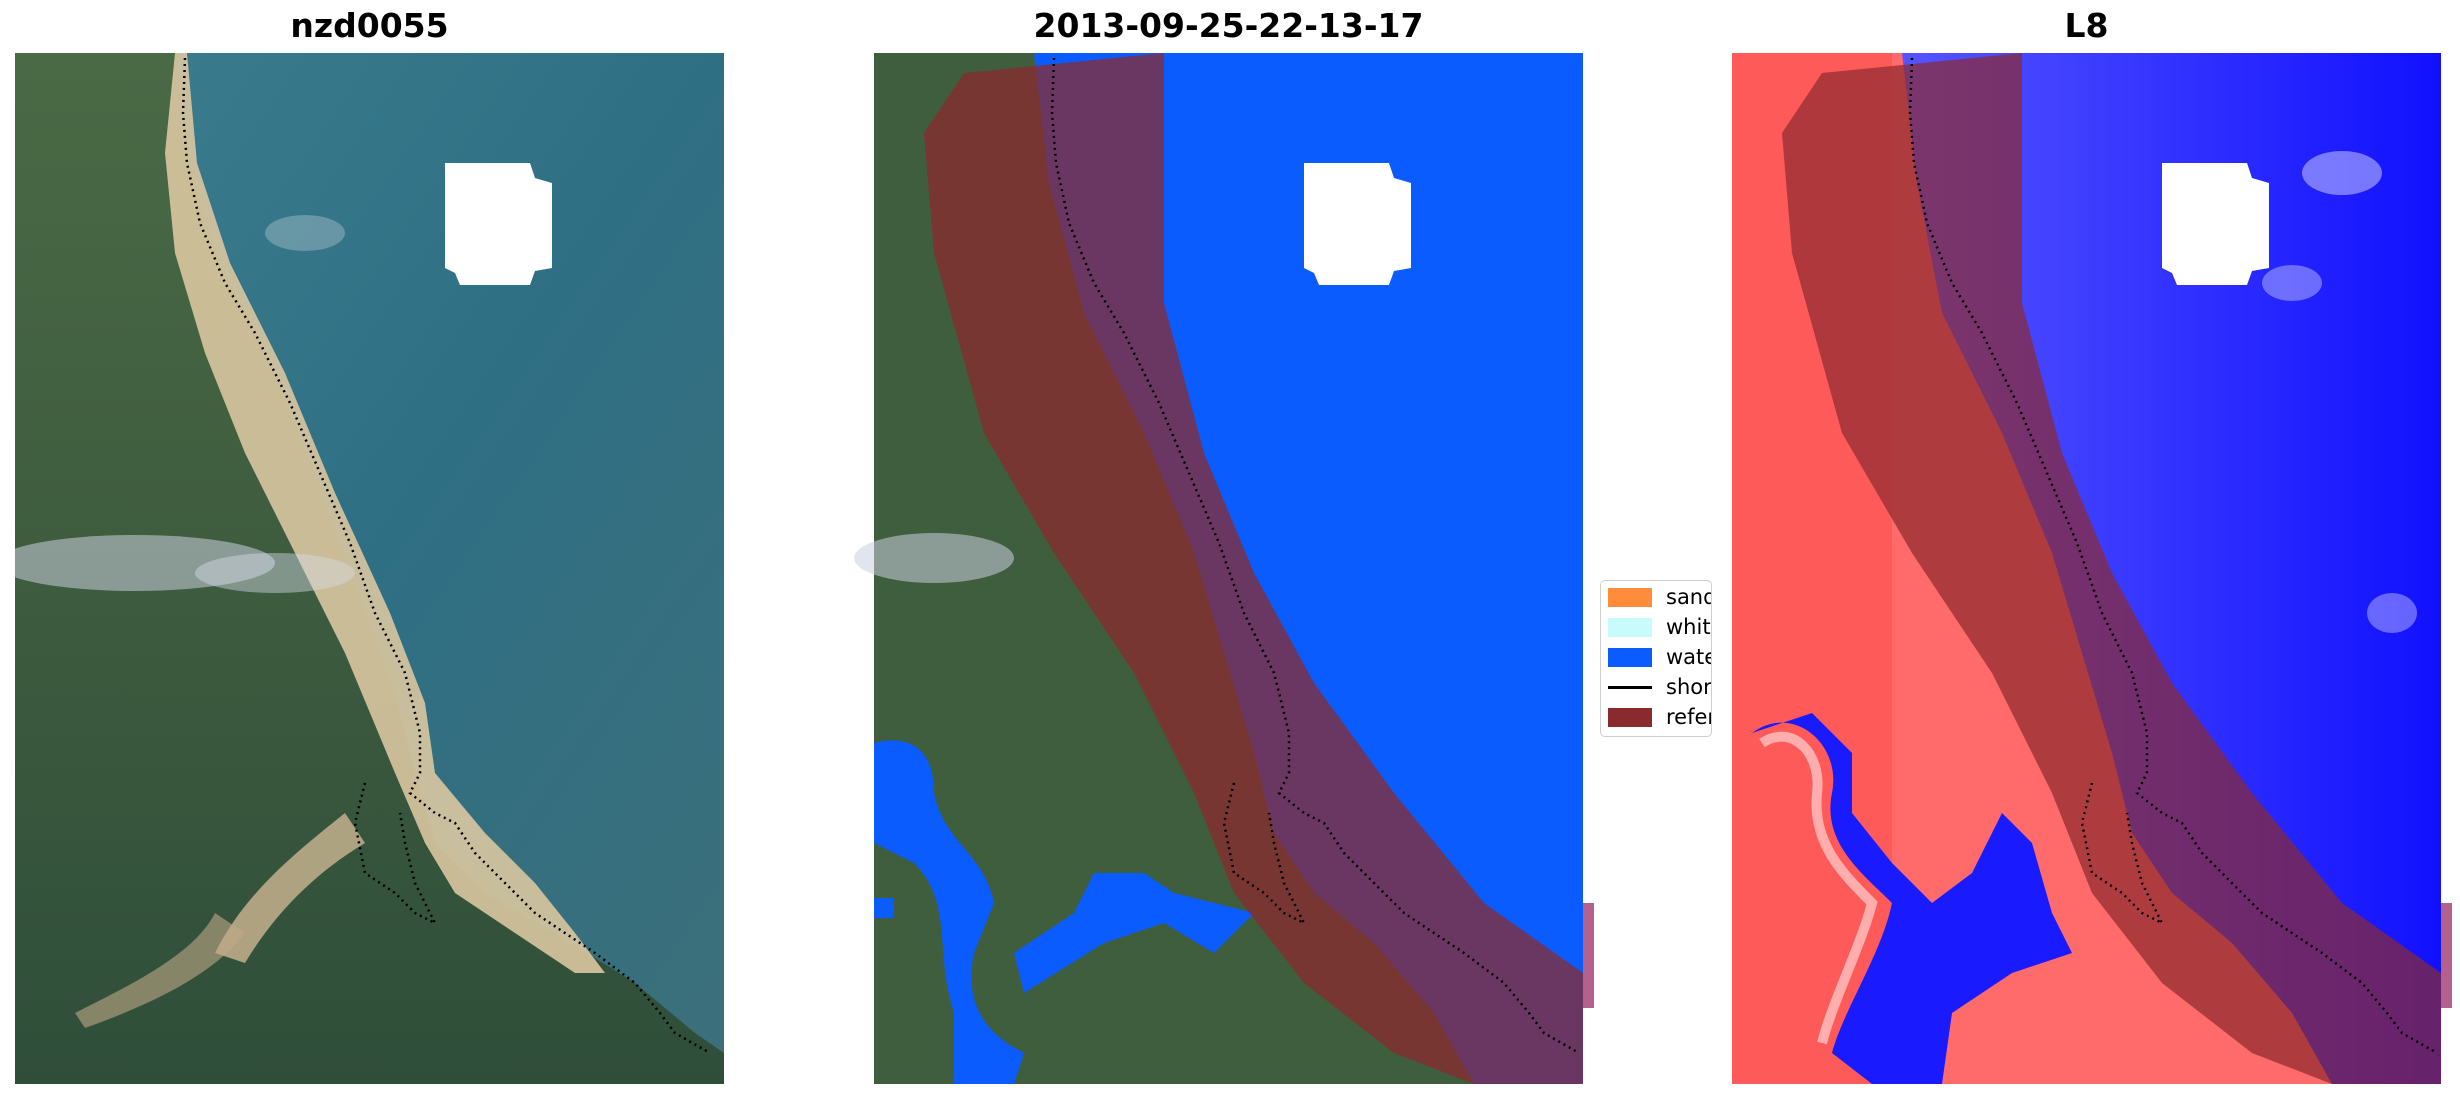 Image resolution: width=2460 pixels, height=1105 pixels. What do you see at coordinates (1689, 687) in the screenshot?
I see `legend-label-shoreline: shoreline` at bounding box center [1689, 687].